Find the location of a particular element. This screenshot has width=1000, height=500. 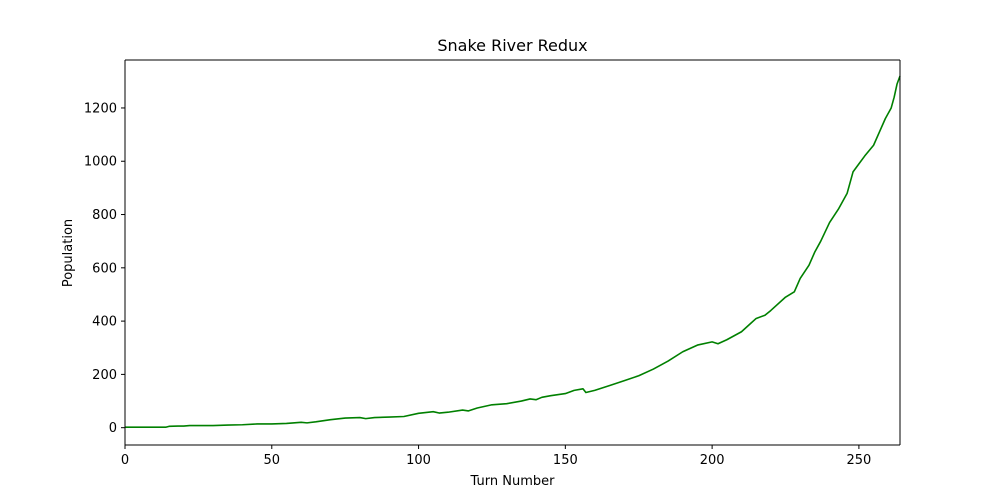

x-tick-label: 200 is located at coordinates (712, 460).